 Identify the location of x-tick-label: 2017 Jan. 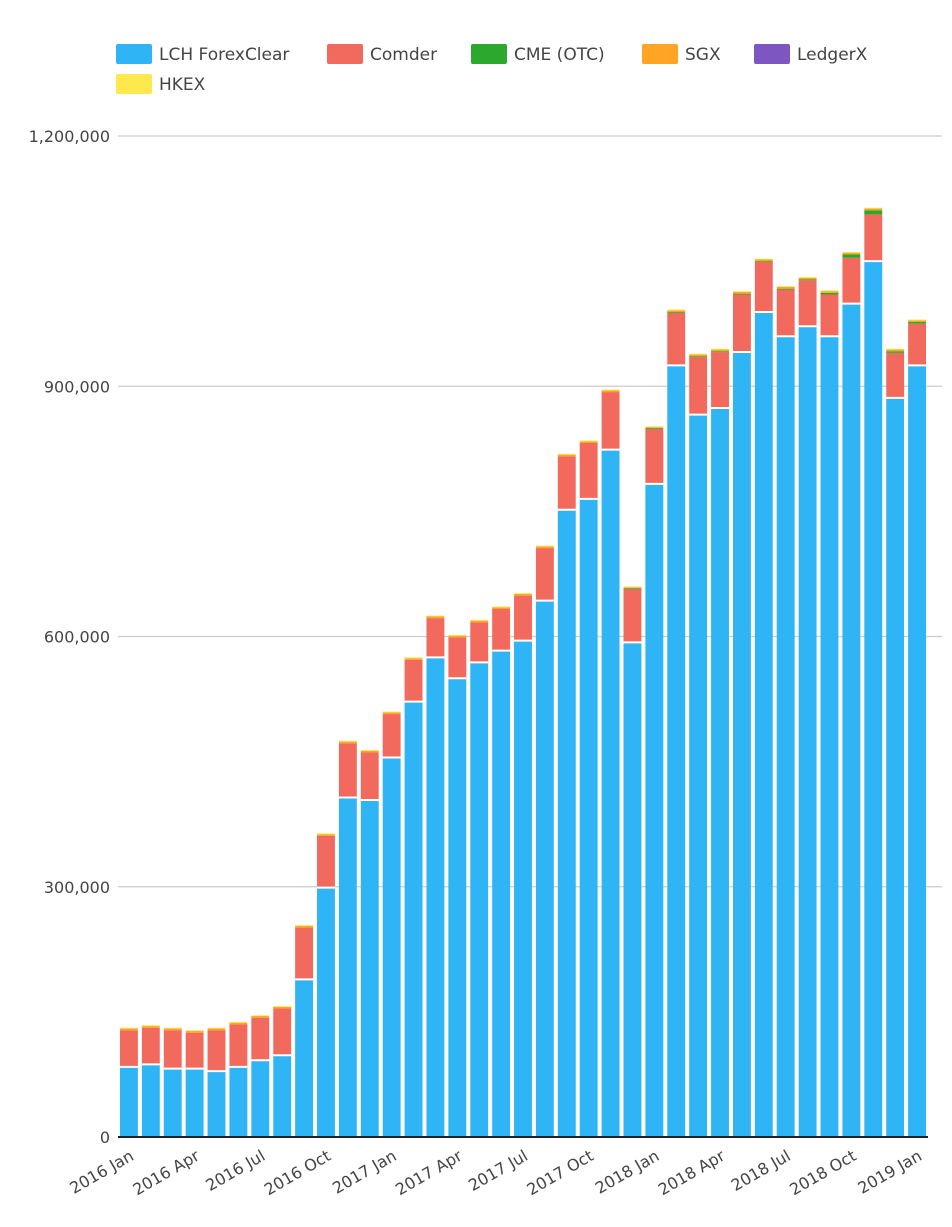
(364, 1172).